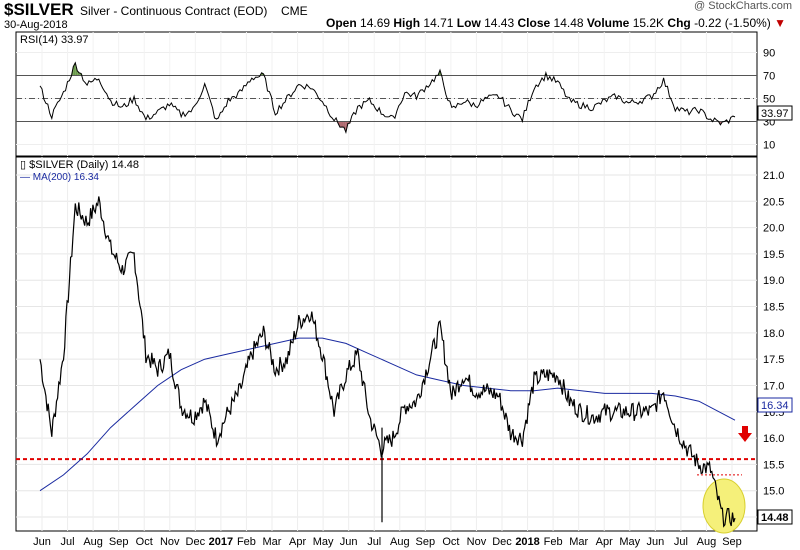  I want to click on close-value: 14.48, so click(568, 23).